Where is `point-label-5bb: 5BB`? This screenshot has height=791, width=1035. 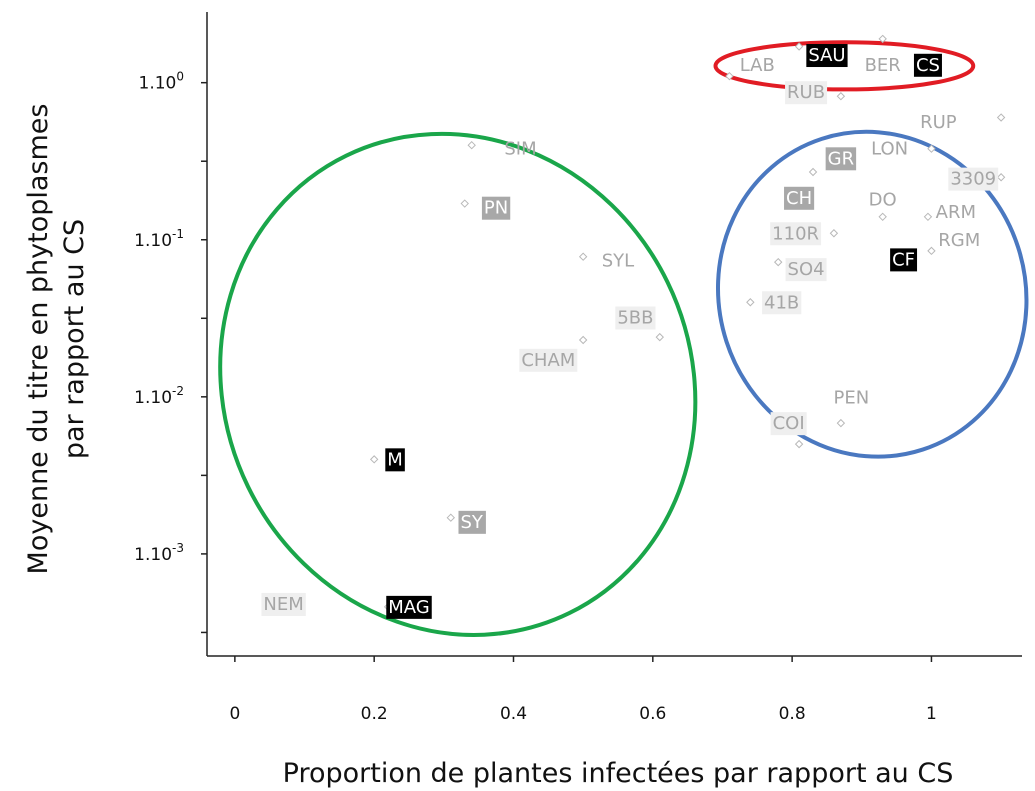 point-label-5bb: 5BB is located at coordinates (635, 318).